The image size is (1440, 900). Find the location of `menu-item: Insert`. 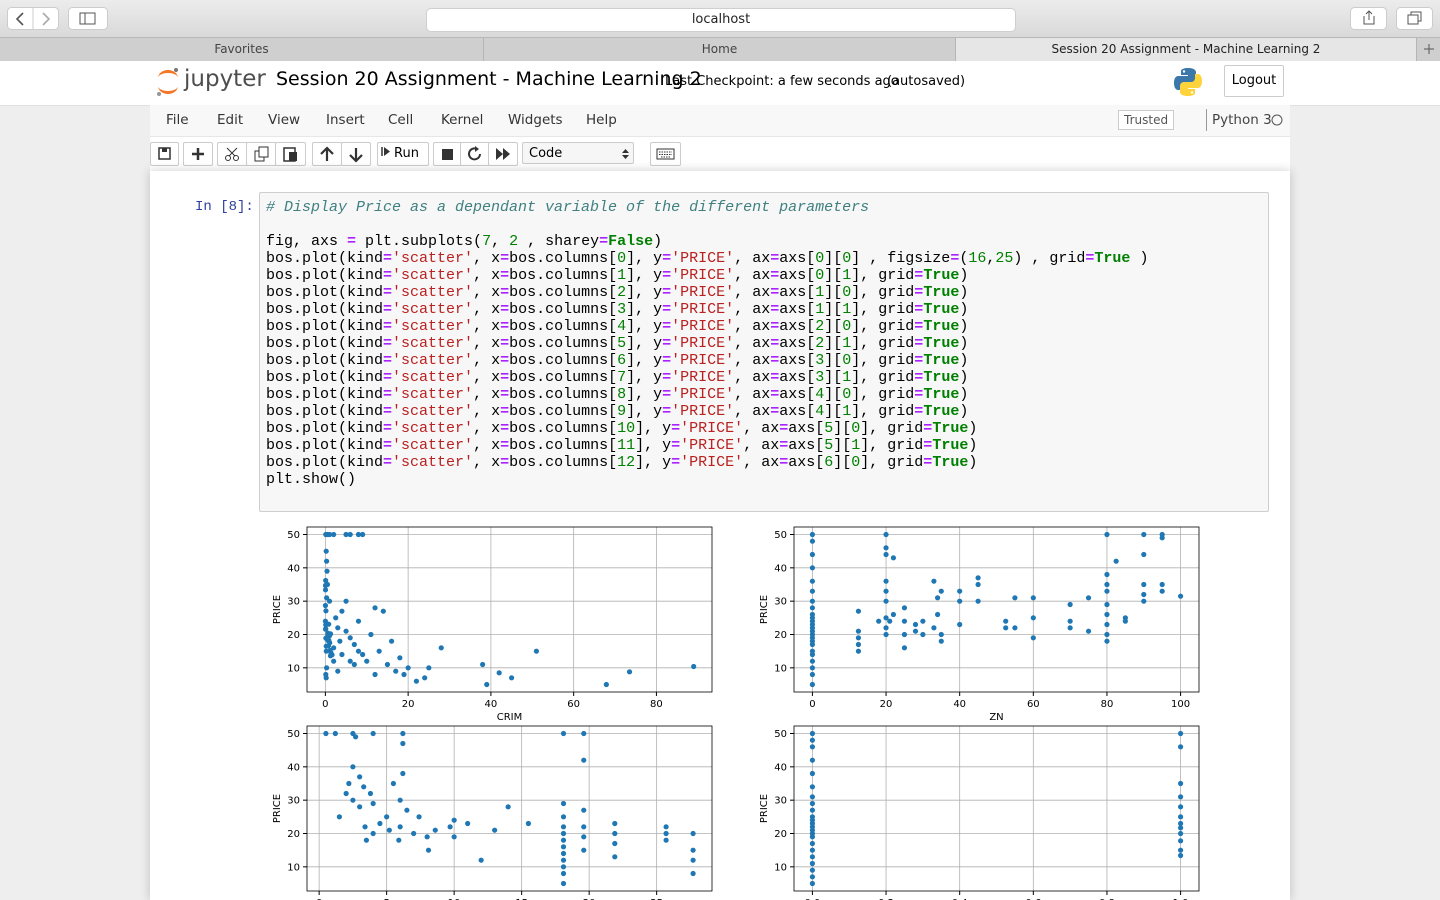

menu-item: Insert is located at coordinates (345, 120).